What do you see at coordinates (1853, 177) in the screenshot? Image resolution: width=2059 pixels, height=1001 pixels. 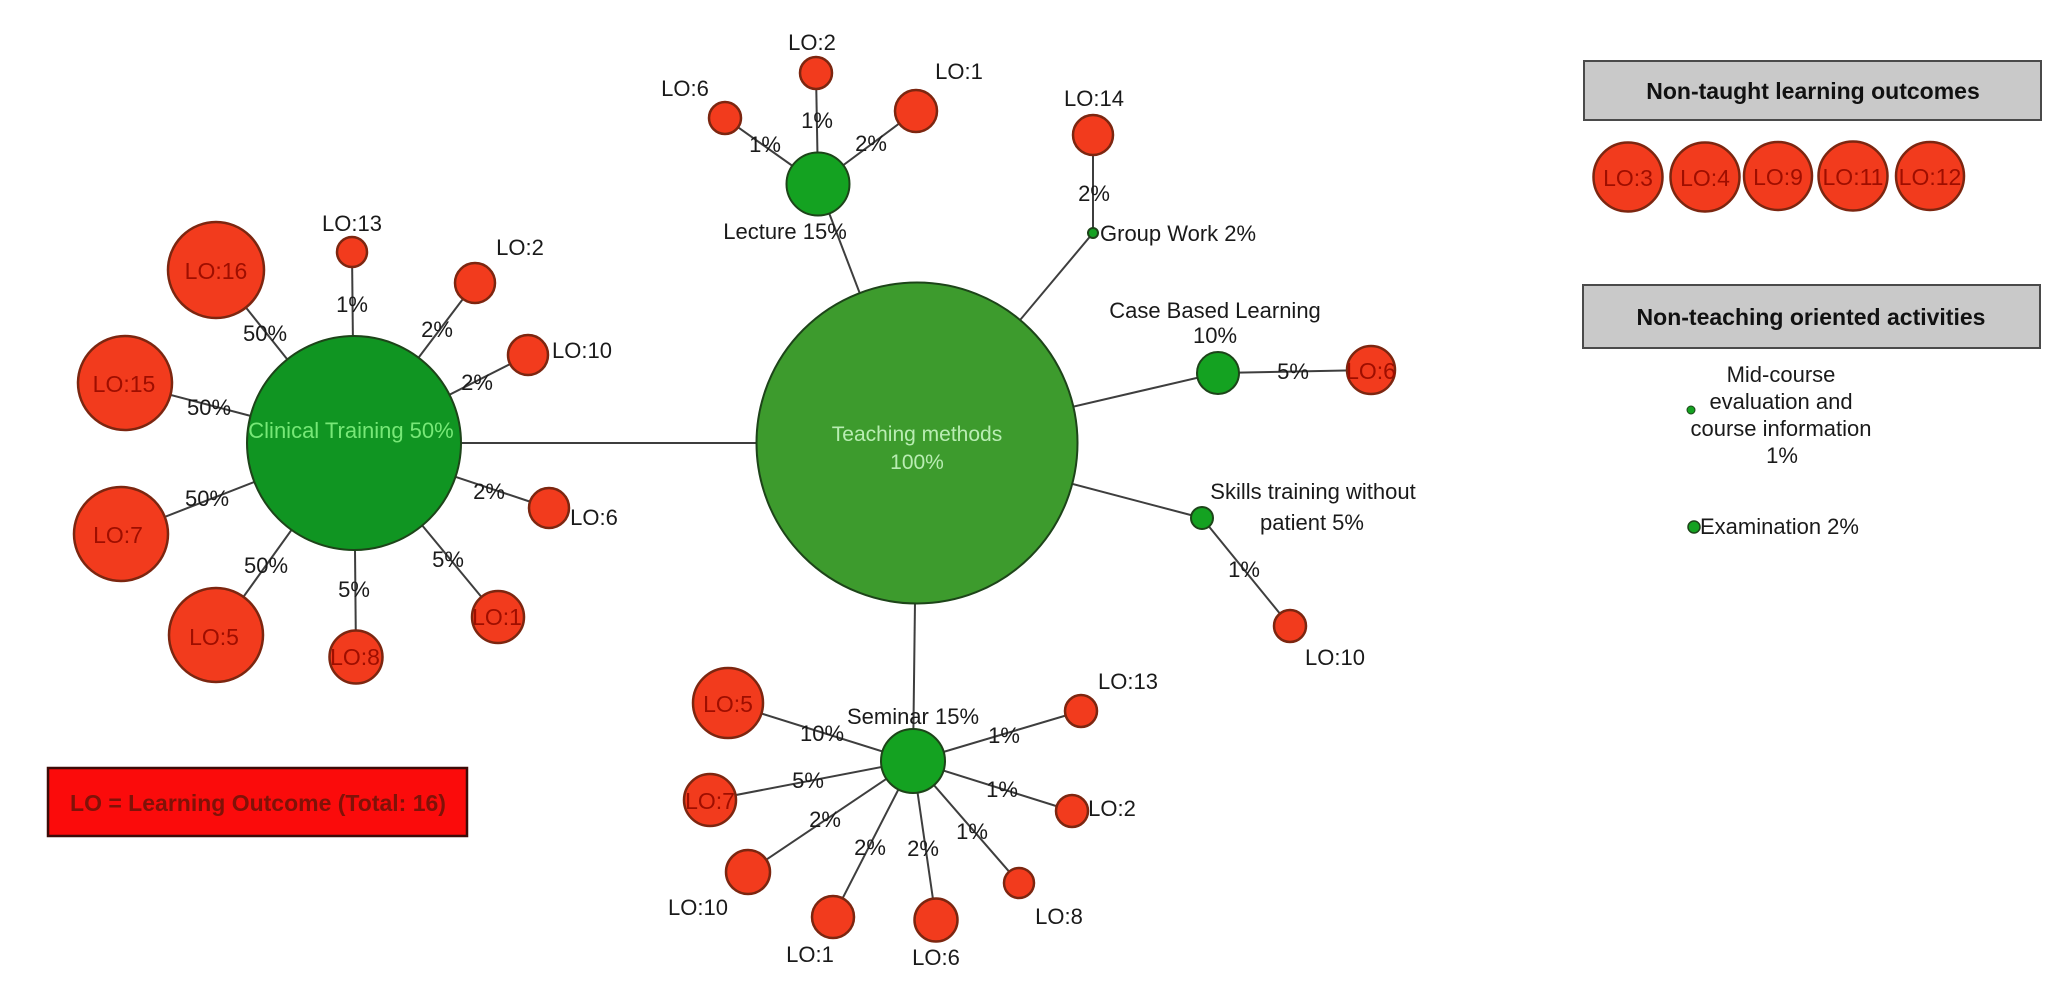 I see `svg-text: LO:11` at bounding box center [1853, 177].